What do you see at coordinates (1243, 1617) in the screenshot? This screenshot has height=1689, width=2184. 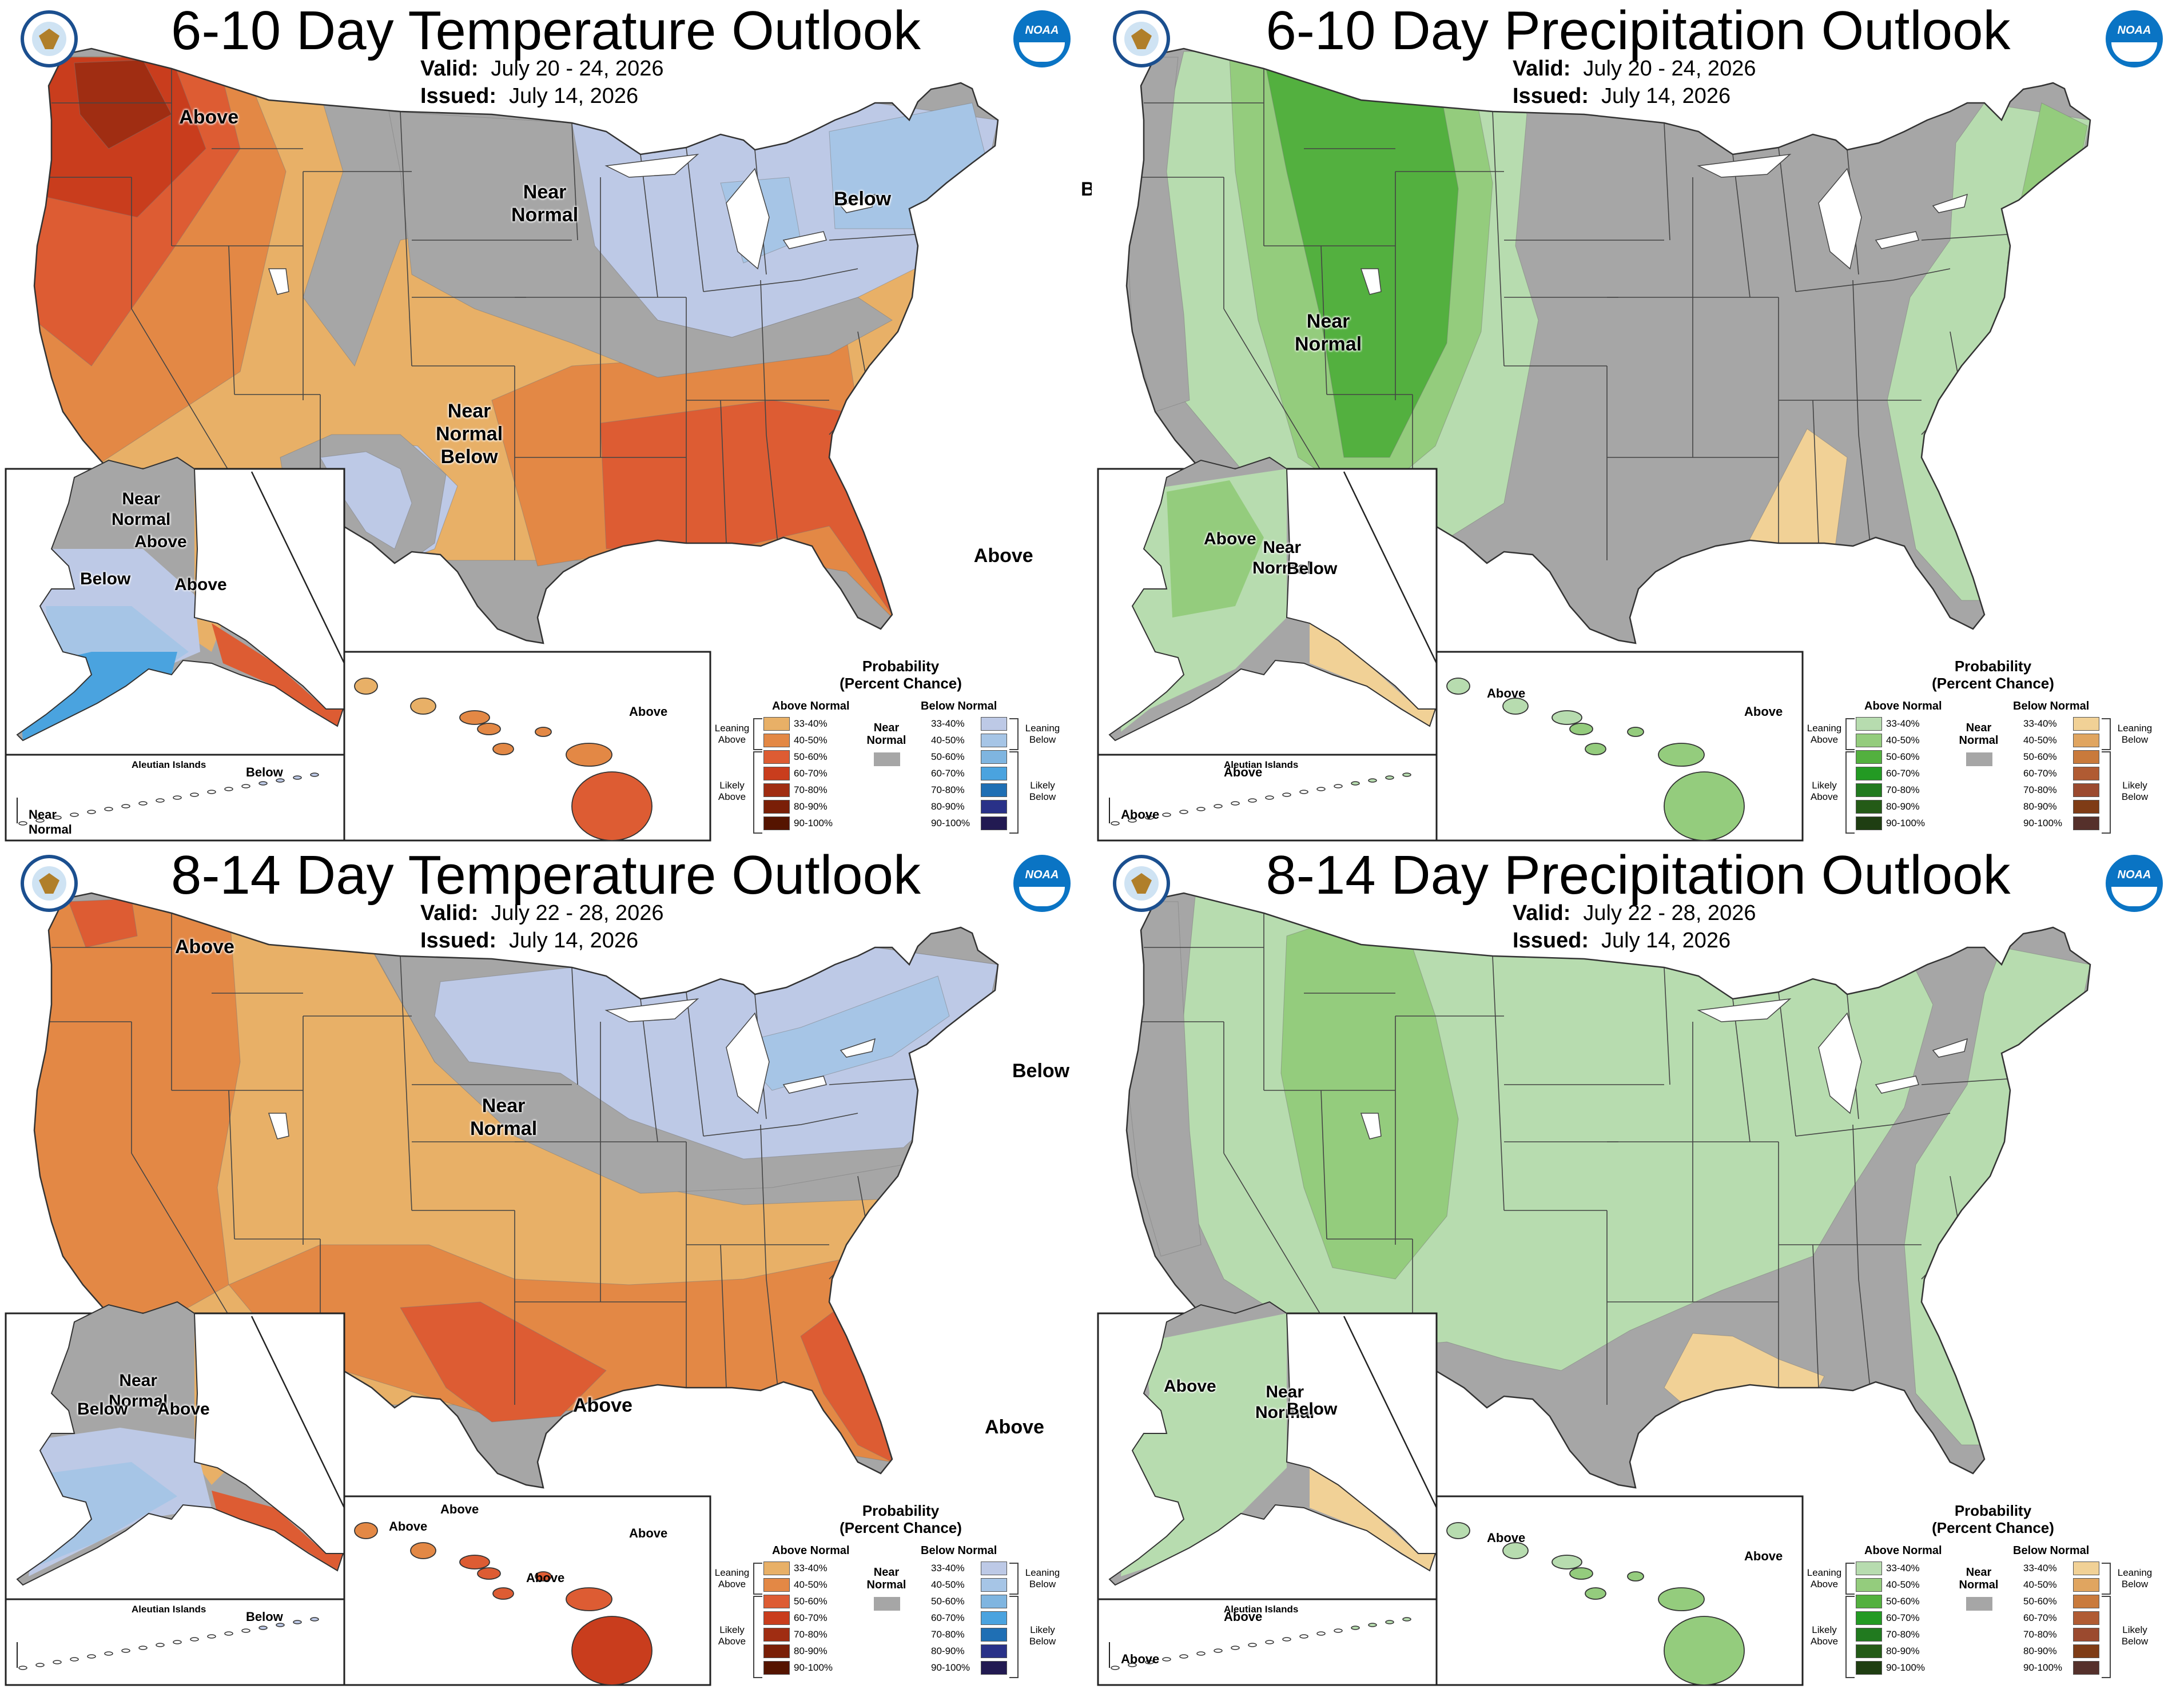 I see `aleutian-region-label: Above` at bounding box center [1243, 1617].